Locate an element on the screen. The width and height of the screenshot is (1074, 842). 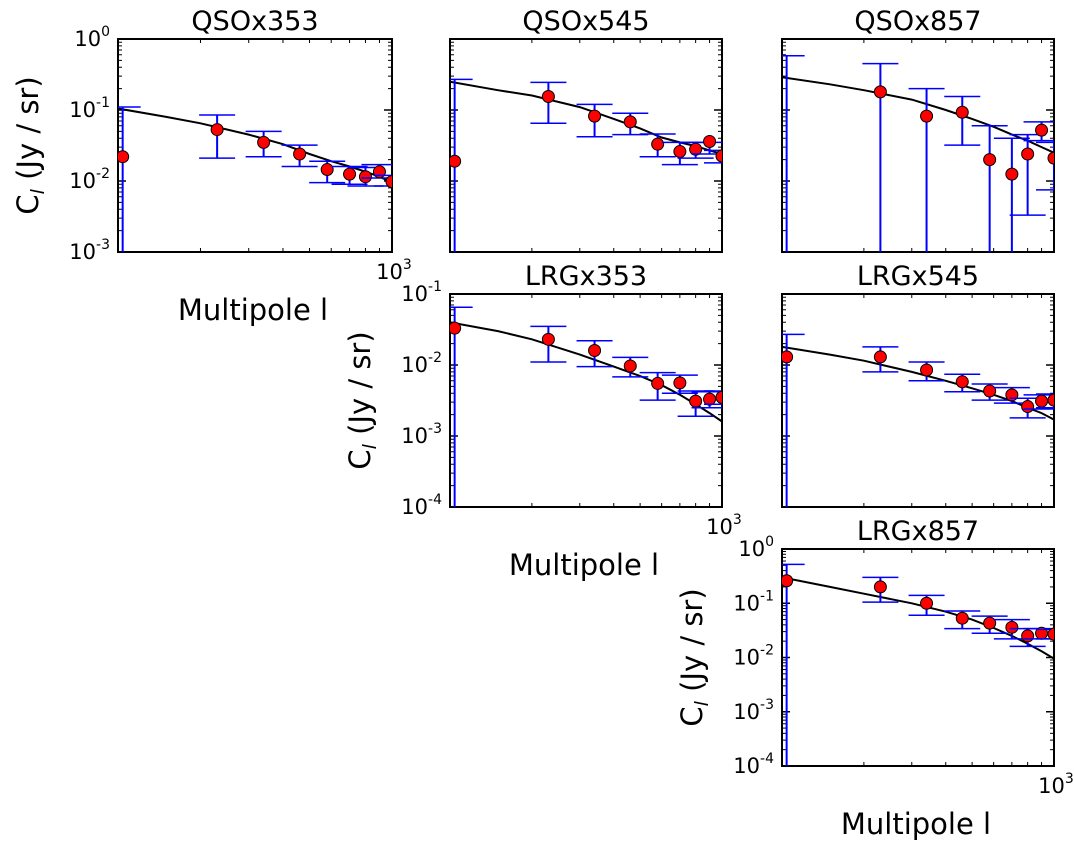
panel-1: QSOx545 is located at coordinates (586, 129).